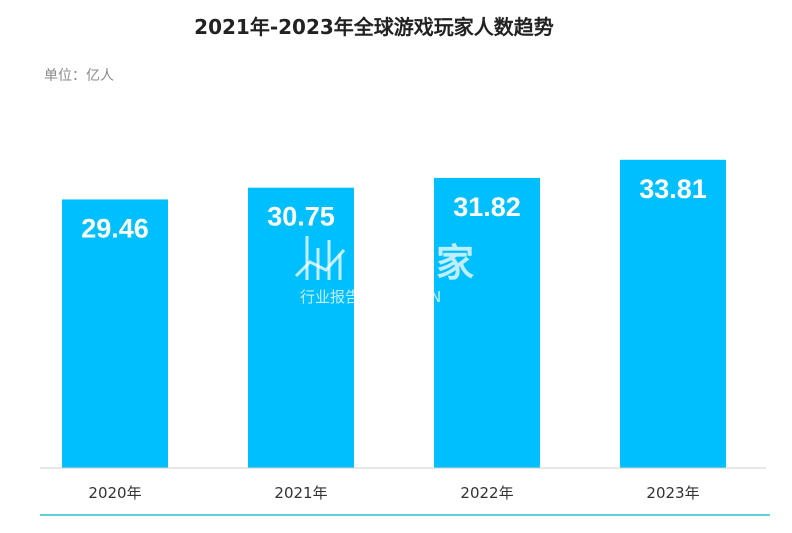 Image resolution: width=792 pixels, height=533 pixels. I want to click on watermark: 并购家 行业报告 IPOIPO.CN, so click(384, 271).